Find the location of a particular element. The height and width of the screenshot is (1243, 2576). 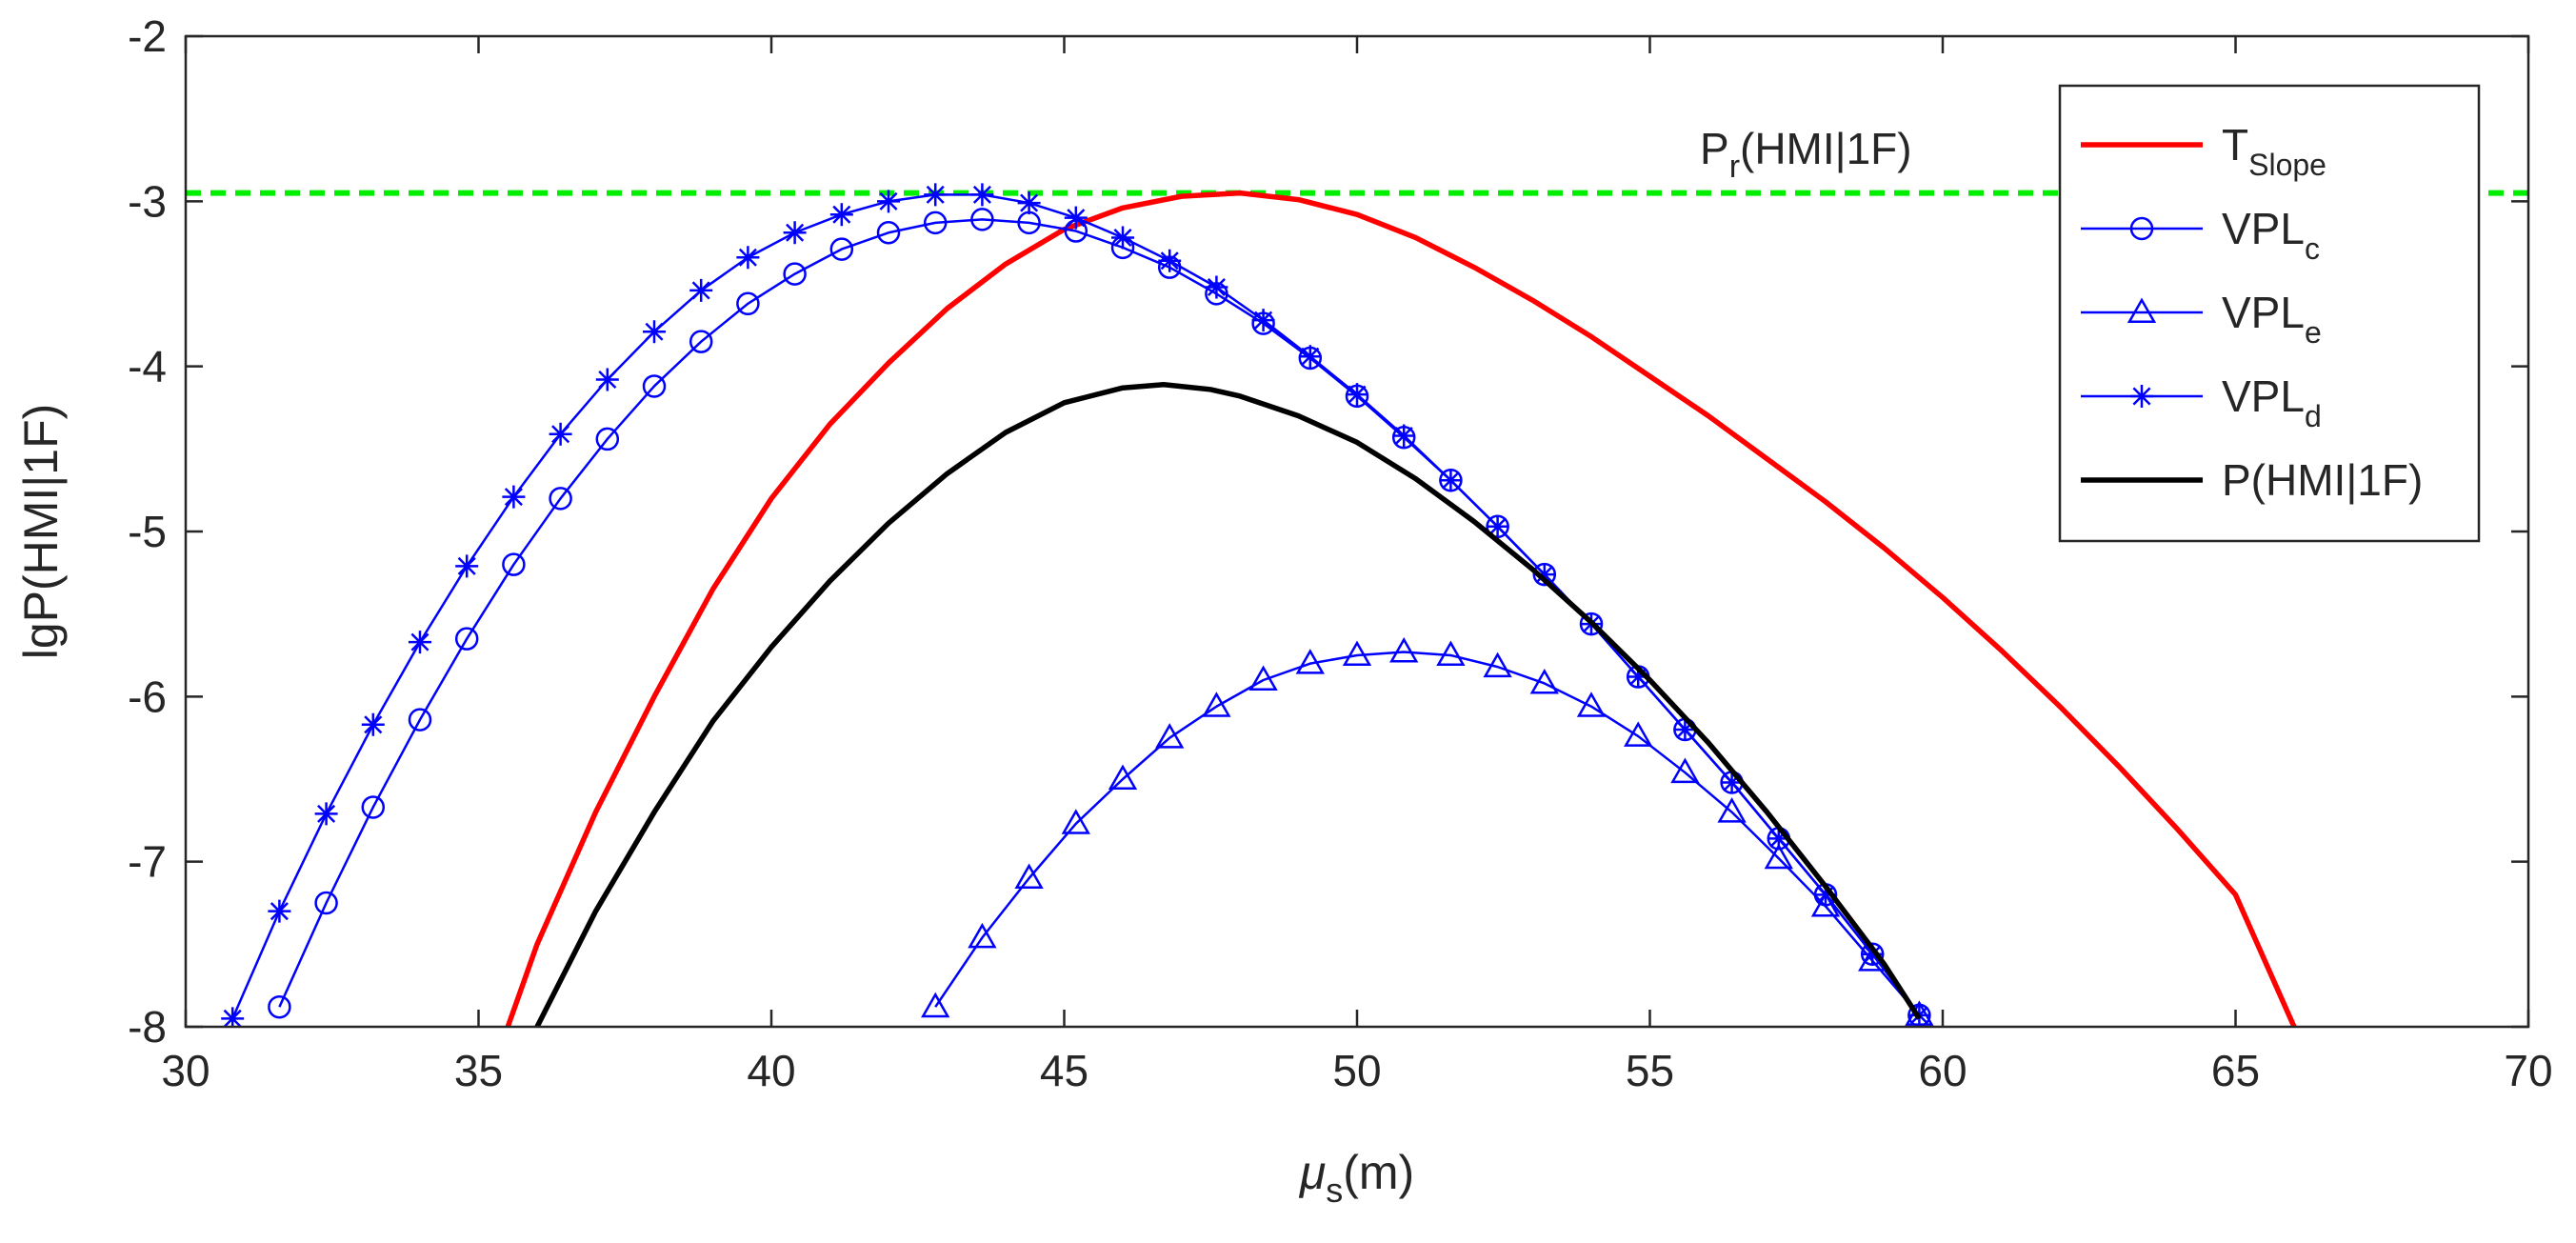

legend-label-main: VPL is located at coordinates (2263, 396).